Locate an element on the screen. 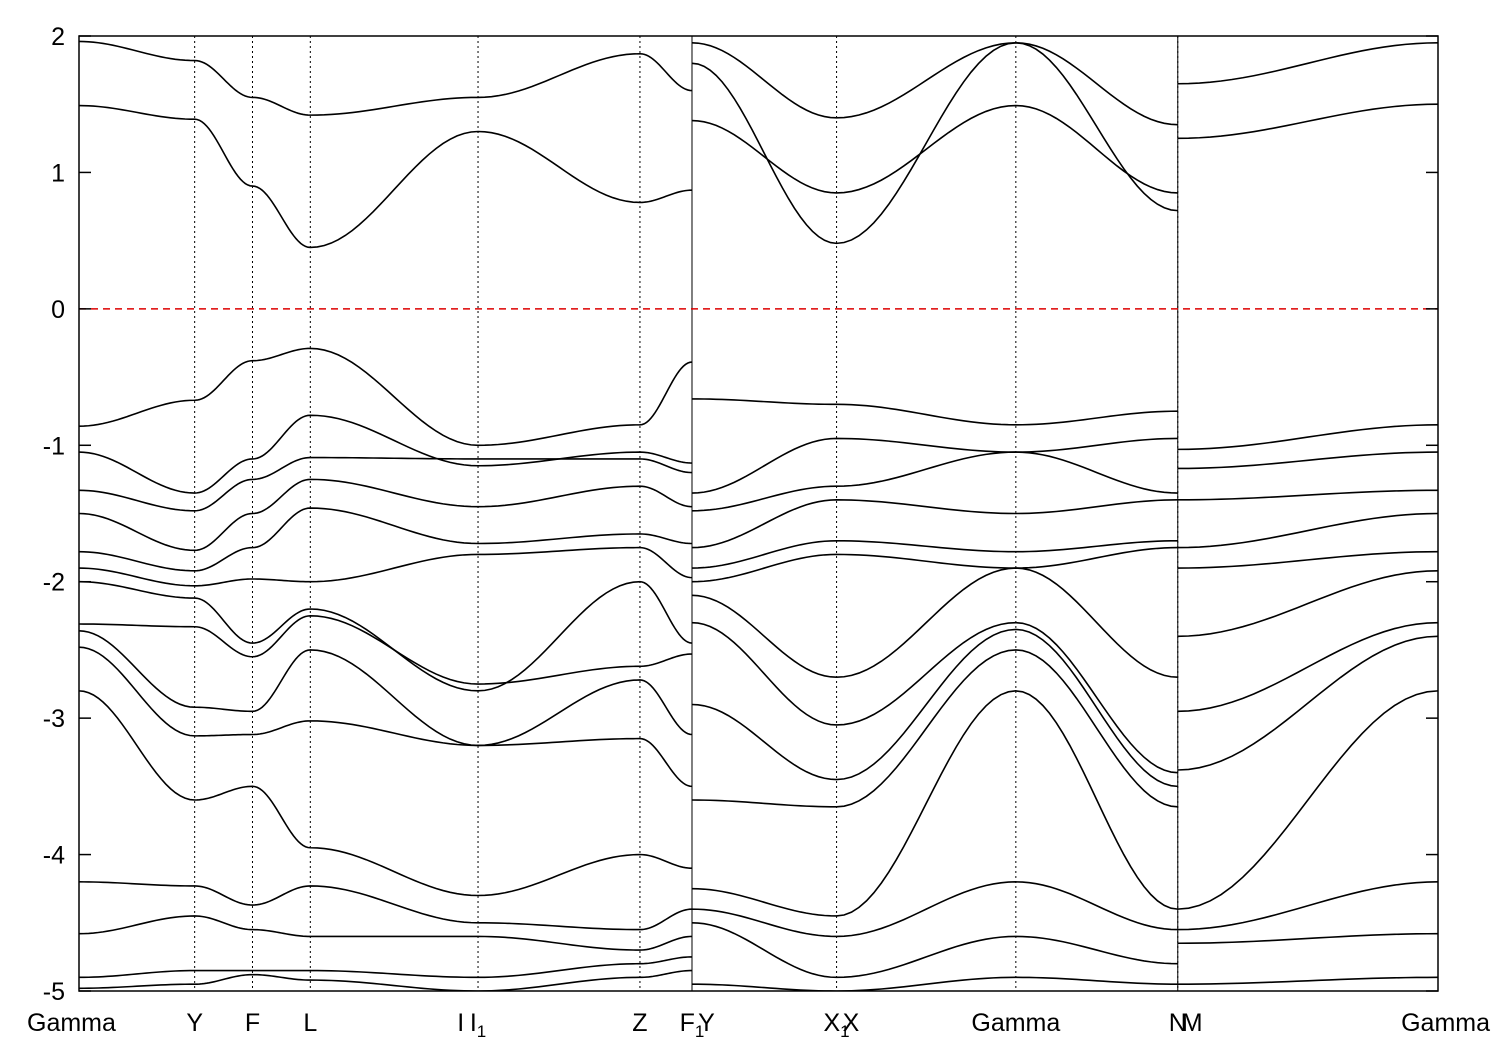  y-tick-label: -5 is located at coordinates (54, 992).